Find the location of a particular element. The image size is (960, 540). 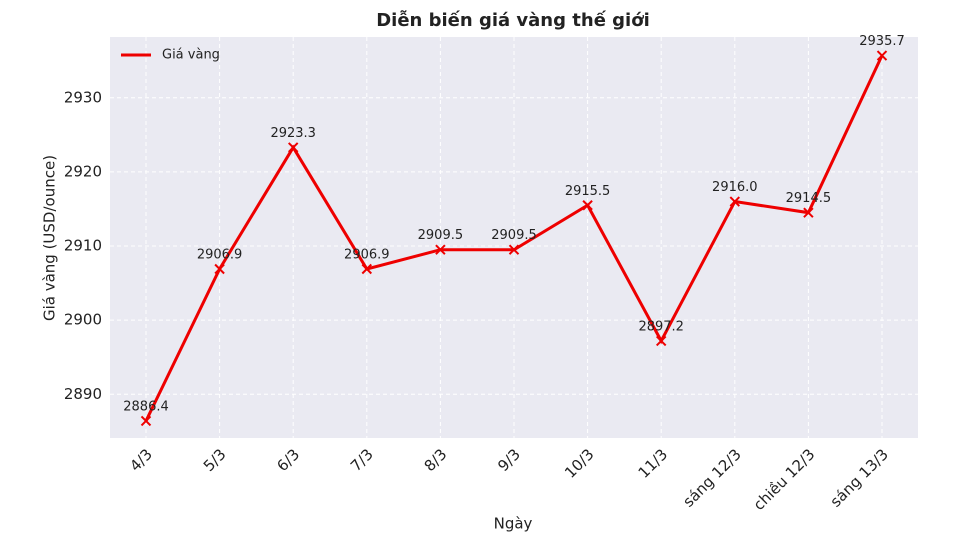

data-label: 2915.5 is located at coordinates (588, 191).